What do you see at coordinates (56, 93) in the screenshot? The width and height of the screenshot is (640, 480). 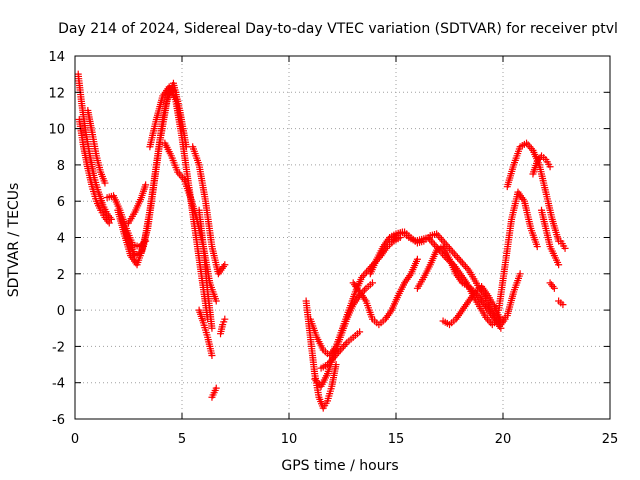 I see `y-tick-label: 12` at bounding box center [56, 93].